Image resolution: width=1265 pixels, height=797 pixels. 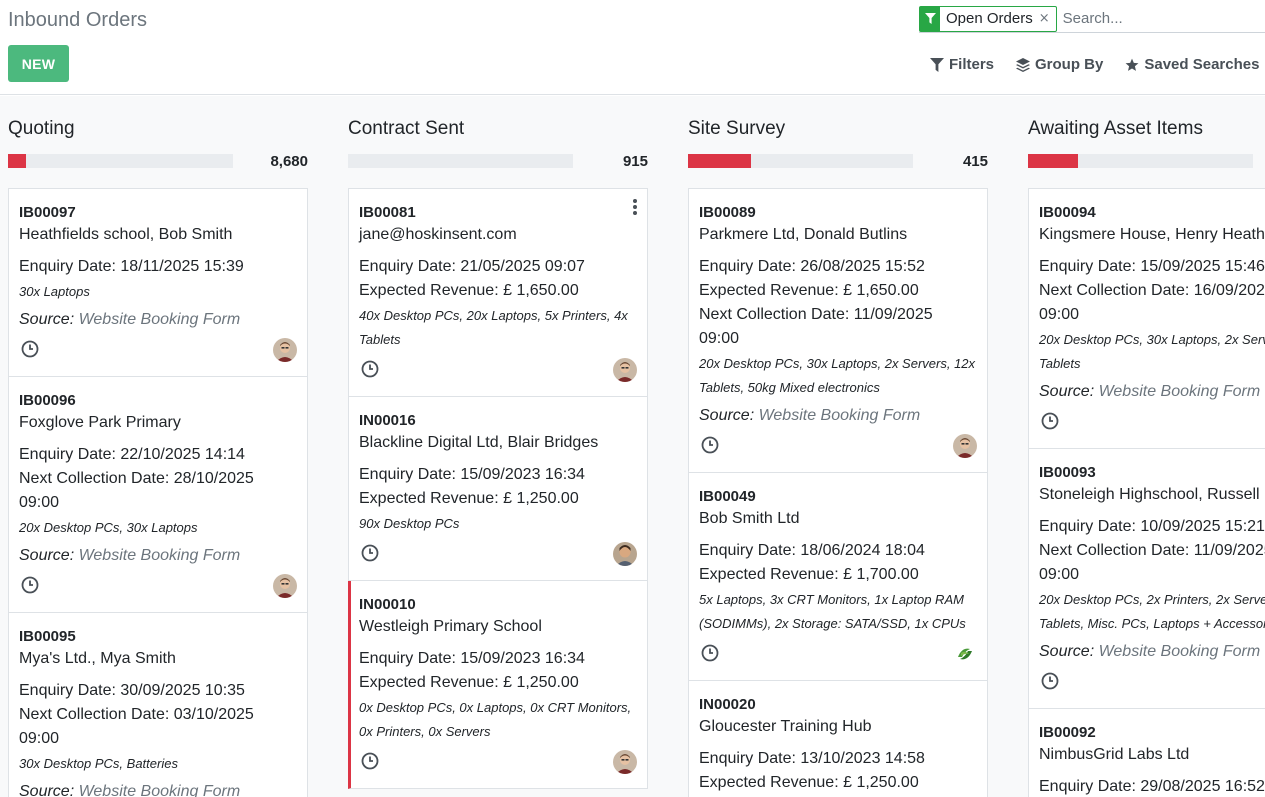 What do you see at coordinates (126, 234) in the screenshot?
I see `card-customer: Heathfields school, Bob Smith` at bounding box center [126, 234].